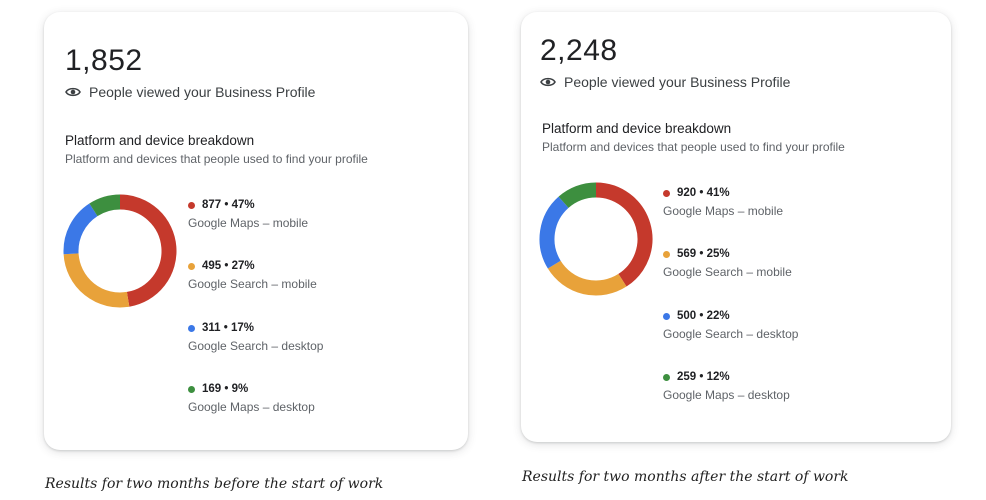  What do you see at coordinates (703, 254) in the screenshot?
I see `legend-value: 569 • 25%` at bounding box center [703, 254].